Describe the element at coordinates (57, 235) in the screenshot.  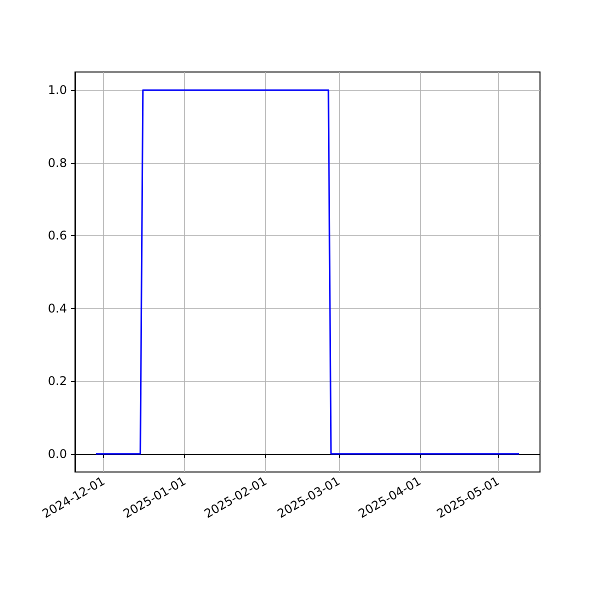
I see `y-tick-label: 0.6` at that location.